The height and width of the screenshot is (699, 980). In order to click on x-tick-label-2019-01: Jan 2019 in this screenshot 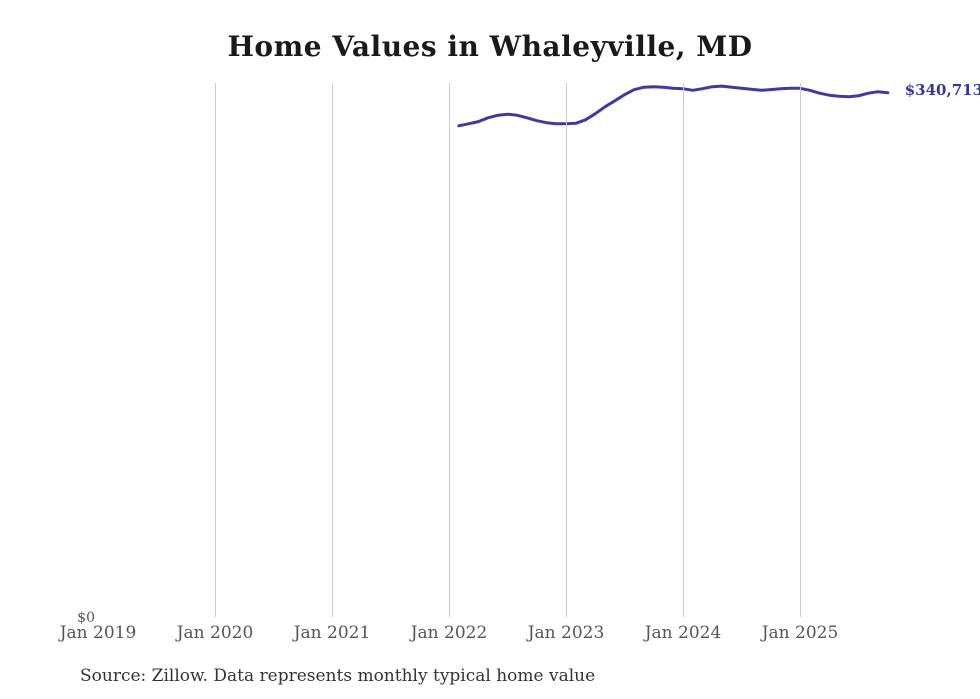, I will do `click(98, 633)`.